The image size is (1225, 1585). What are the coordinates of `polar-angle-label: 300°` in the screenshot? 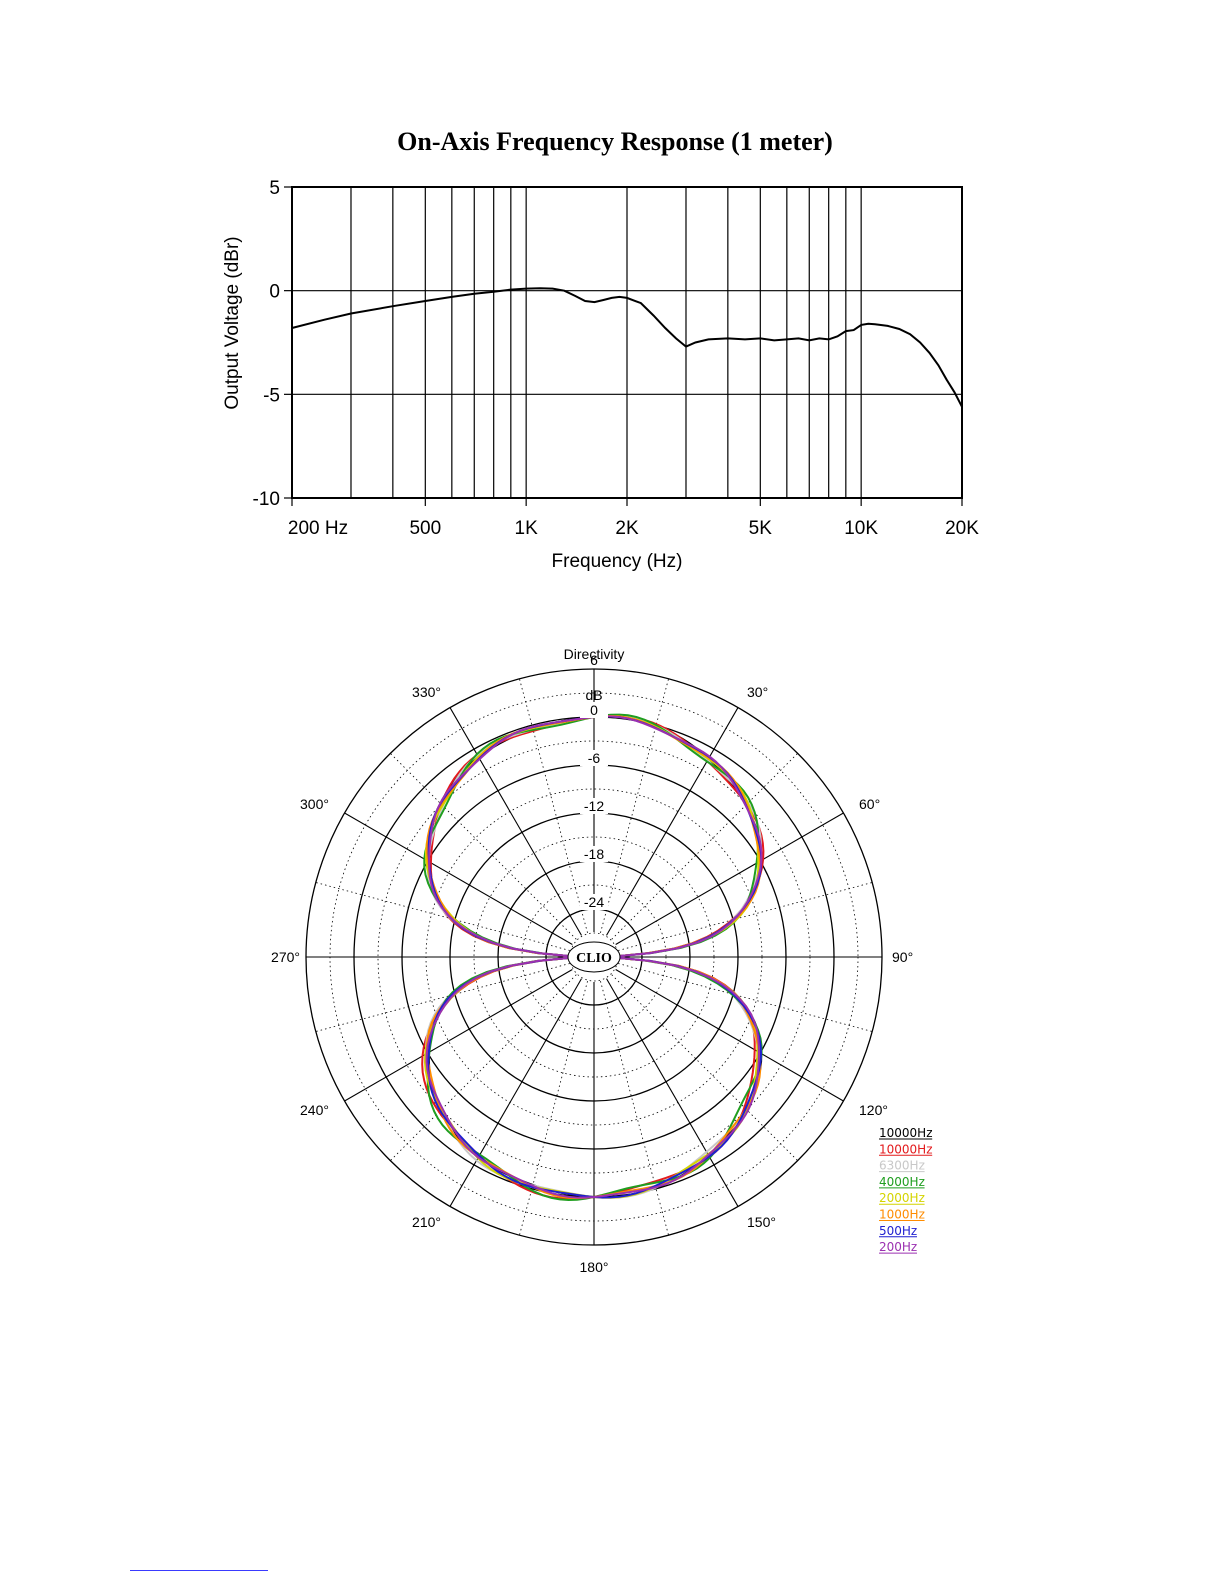 It's located at (314, 804).